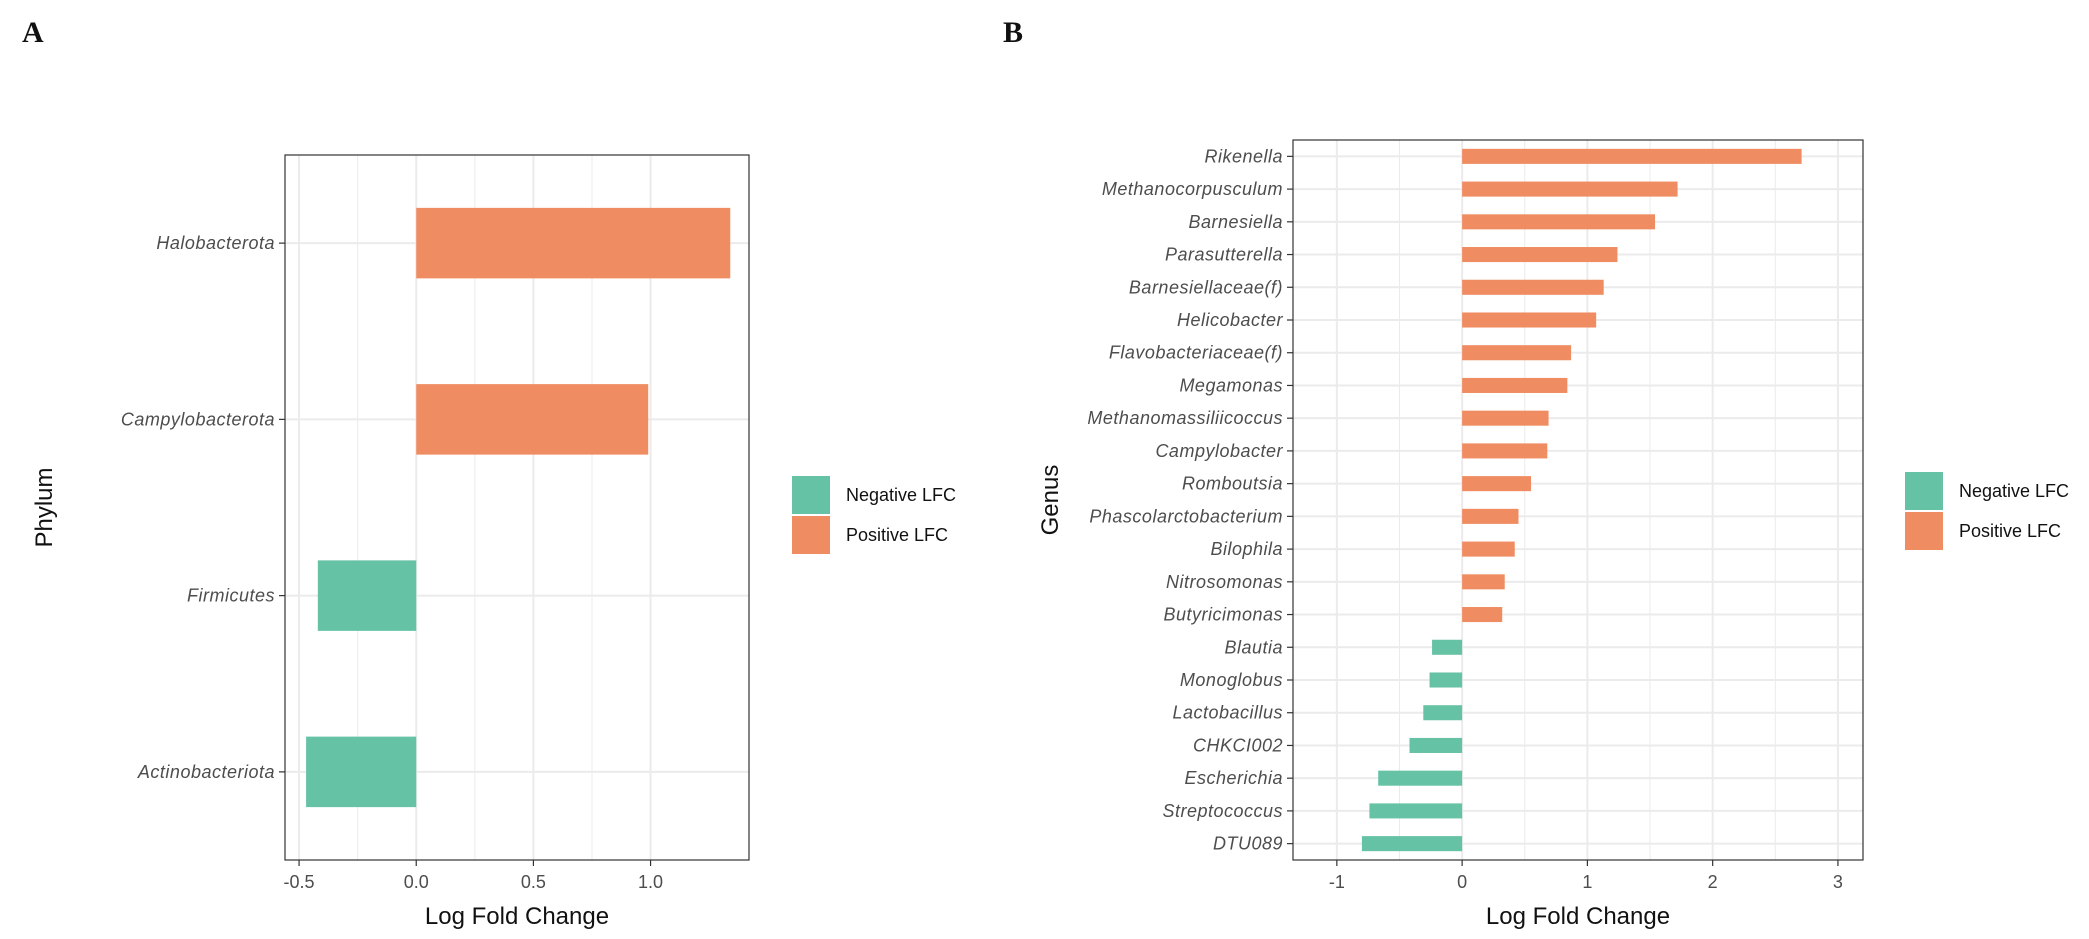 This screenshot has height=939, width=2089. Describe the element at coordinates (811, 535) in the screenshot. I see `chart-a-legend-positive-swatch` at that location.